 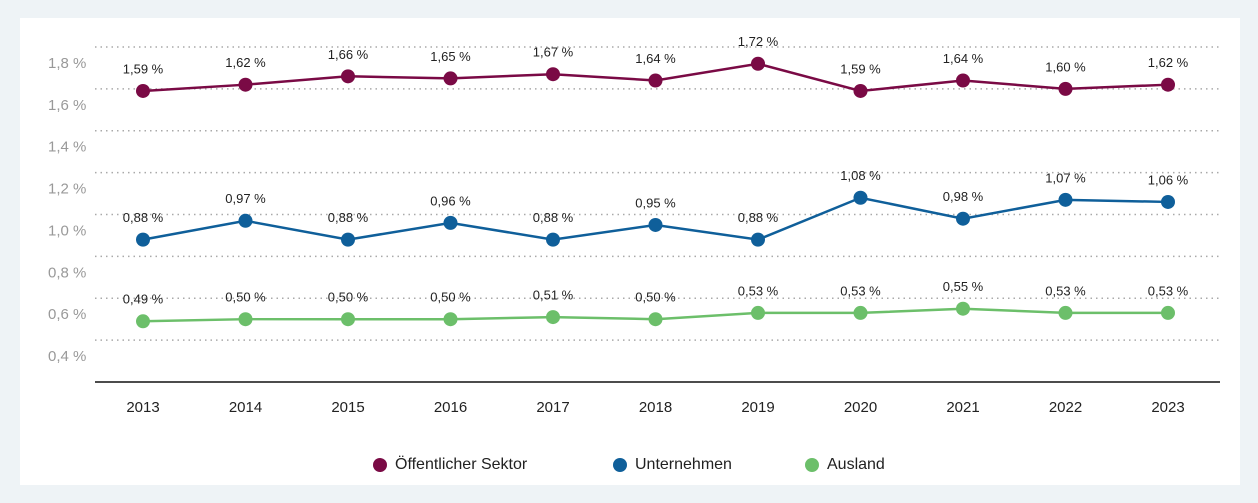 What do you see at coordinates (962, 407) in the screenshot?
I see `x-tick-label: 2021` at bounding box center [962, 407].